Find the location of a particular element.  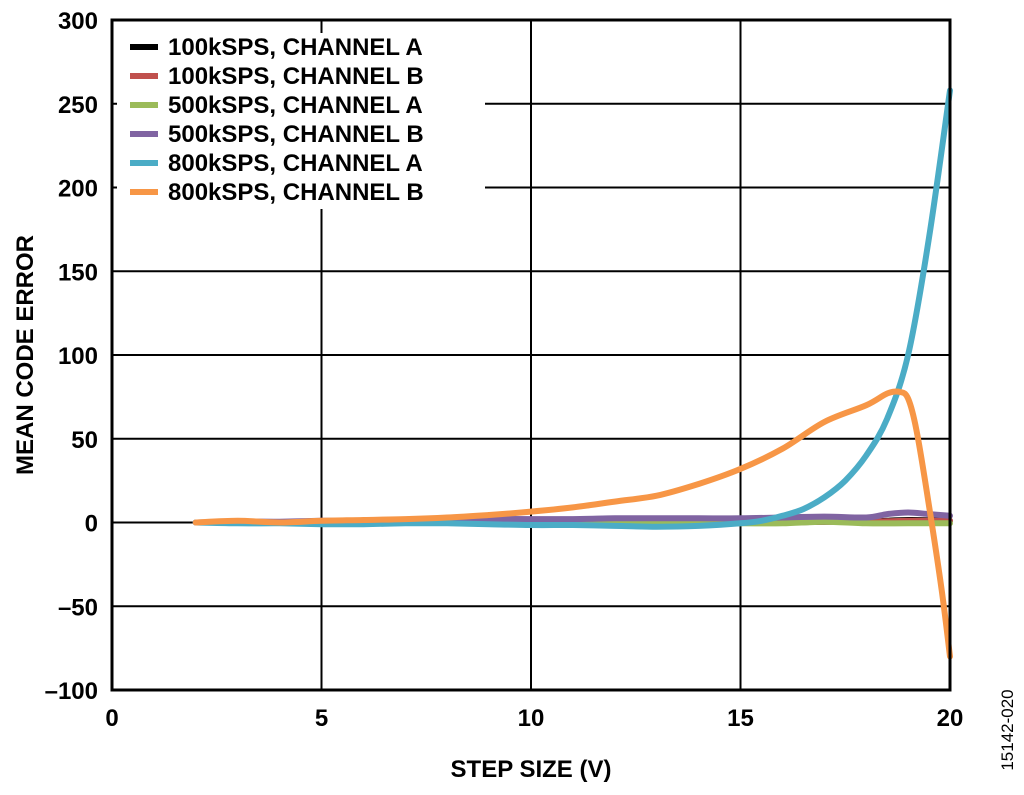

legend-label-1: 100kSPS, CHANNEL A is located at coordinates (295, 47).